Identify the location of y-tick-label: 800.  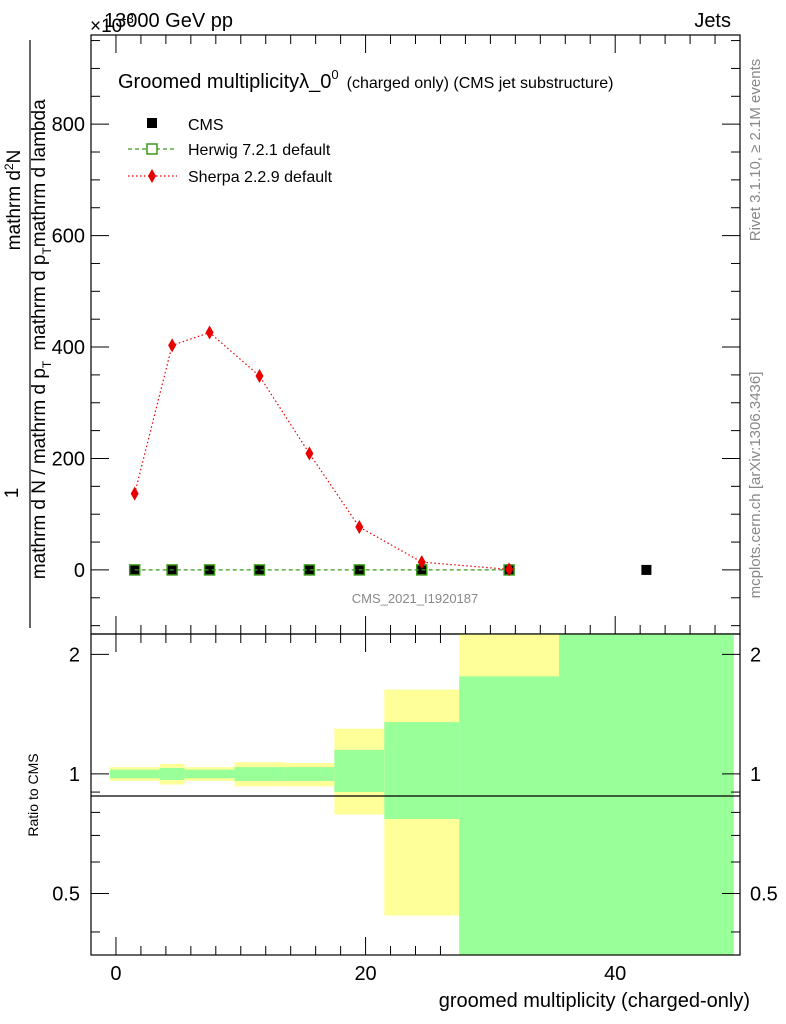
(68, 125).